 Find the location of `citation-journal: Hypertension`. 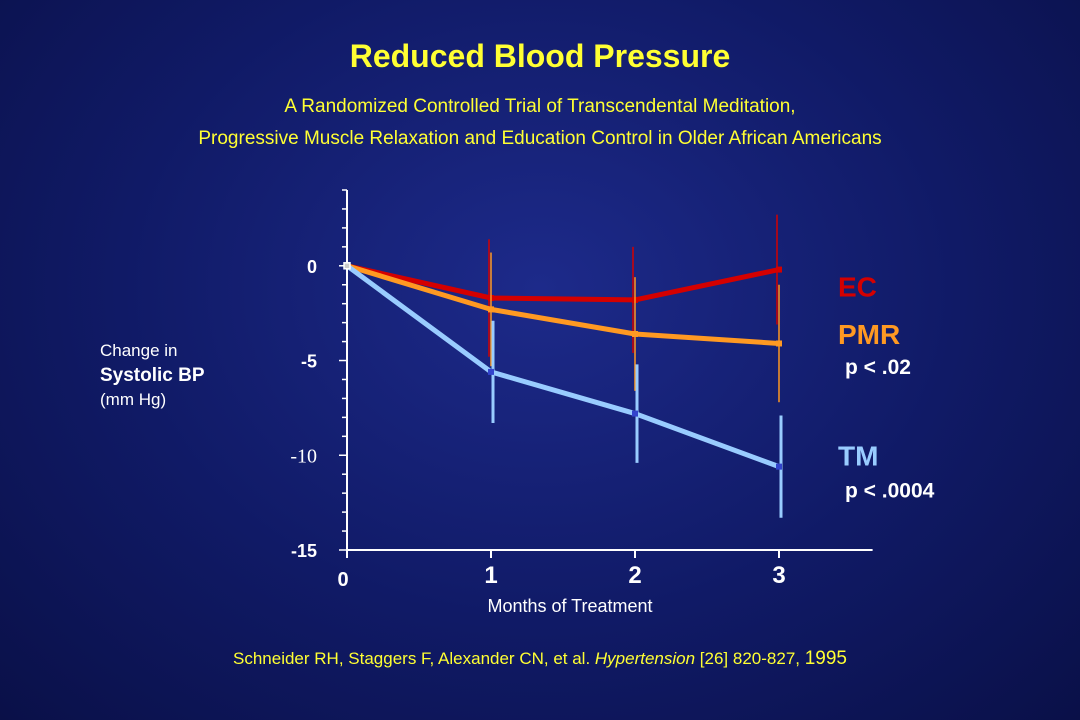

citation-journal: Hypertension is located at coordinates (645, 658).